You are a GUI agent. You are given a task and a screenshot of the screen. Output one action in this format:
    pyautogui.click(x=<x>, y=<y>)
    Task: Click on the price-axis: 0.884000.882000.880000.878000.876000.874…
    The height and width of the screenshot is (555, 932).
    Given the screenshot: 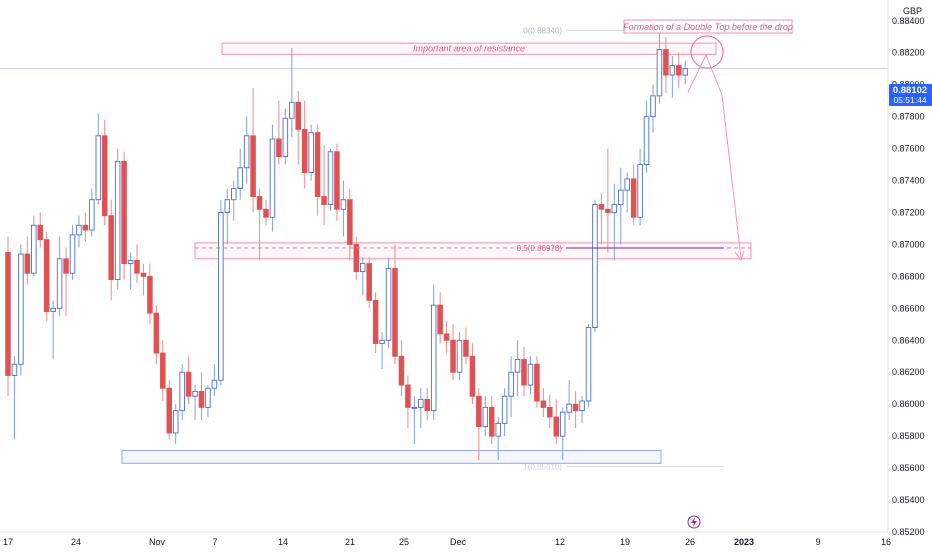 What is the action you would take?
    pyautogui.click(x=908, y=276)
    